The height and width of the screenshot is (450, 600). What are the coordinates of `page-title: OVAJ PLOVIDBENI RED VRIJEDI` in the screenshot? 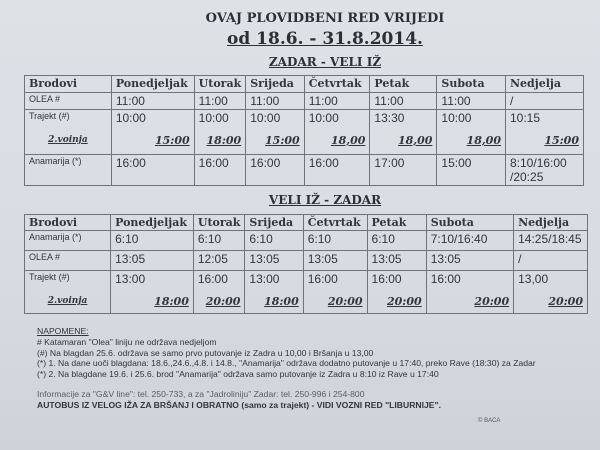 It's located at (325, 18).